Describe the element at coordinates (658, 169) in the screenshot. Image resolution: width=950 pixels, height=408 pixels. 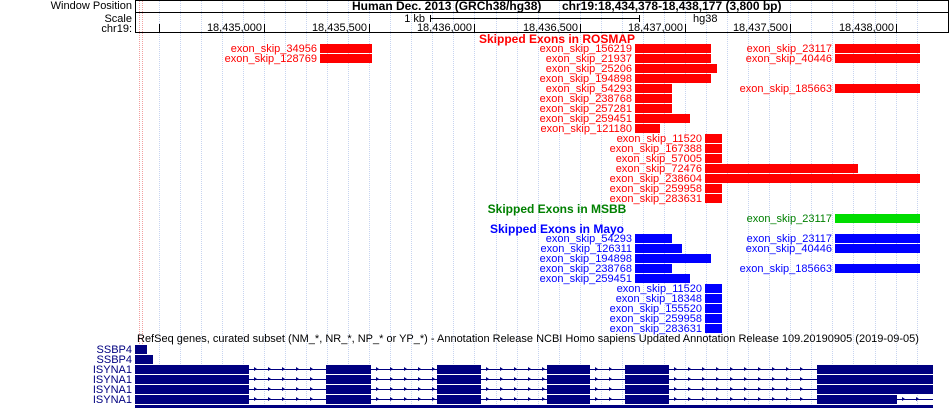
I see `exon-skip-label: exon_skip_72476` at that location.